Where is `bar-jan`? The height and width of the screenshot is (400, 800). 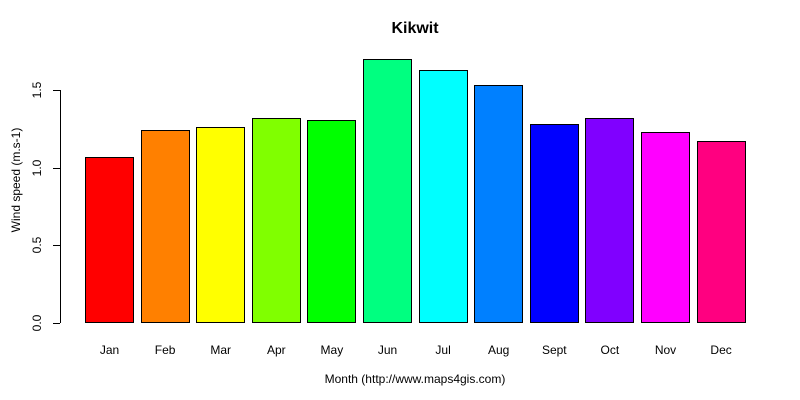 bar-jan is located at coordinates (109, 239).